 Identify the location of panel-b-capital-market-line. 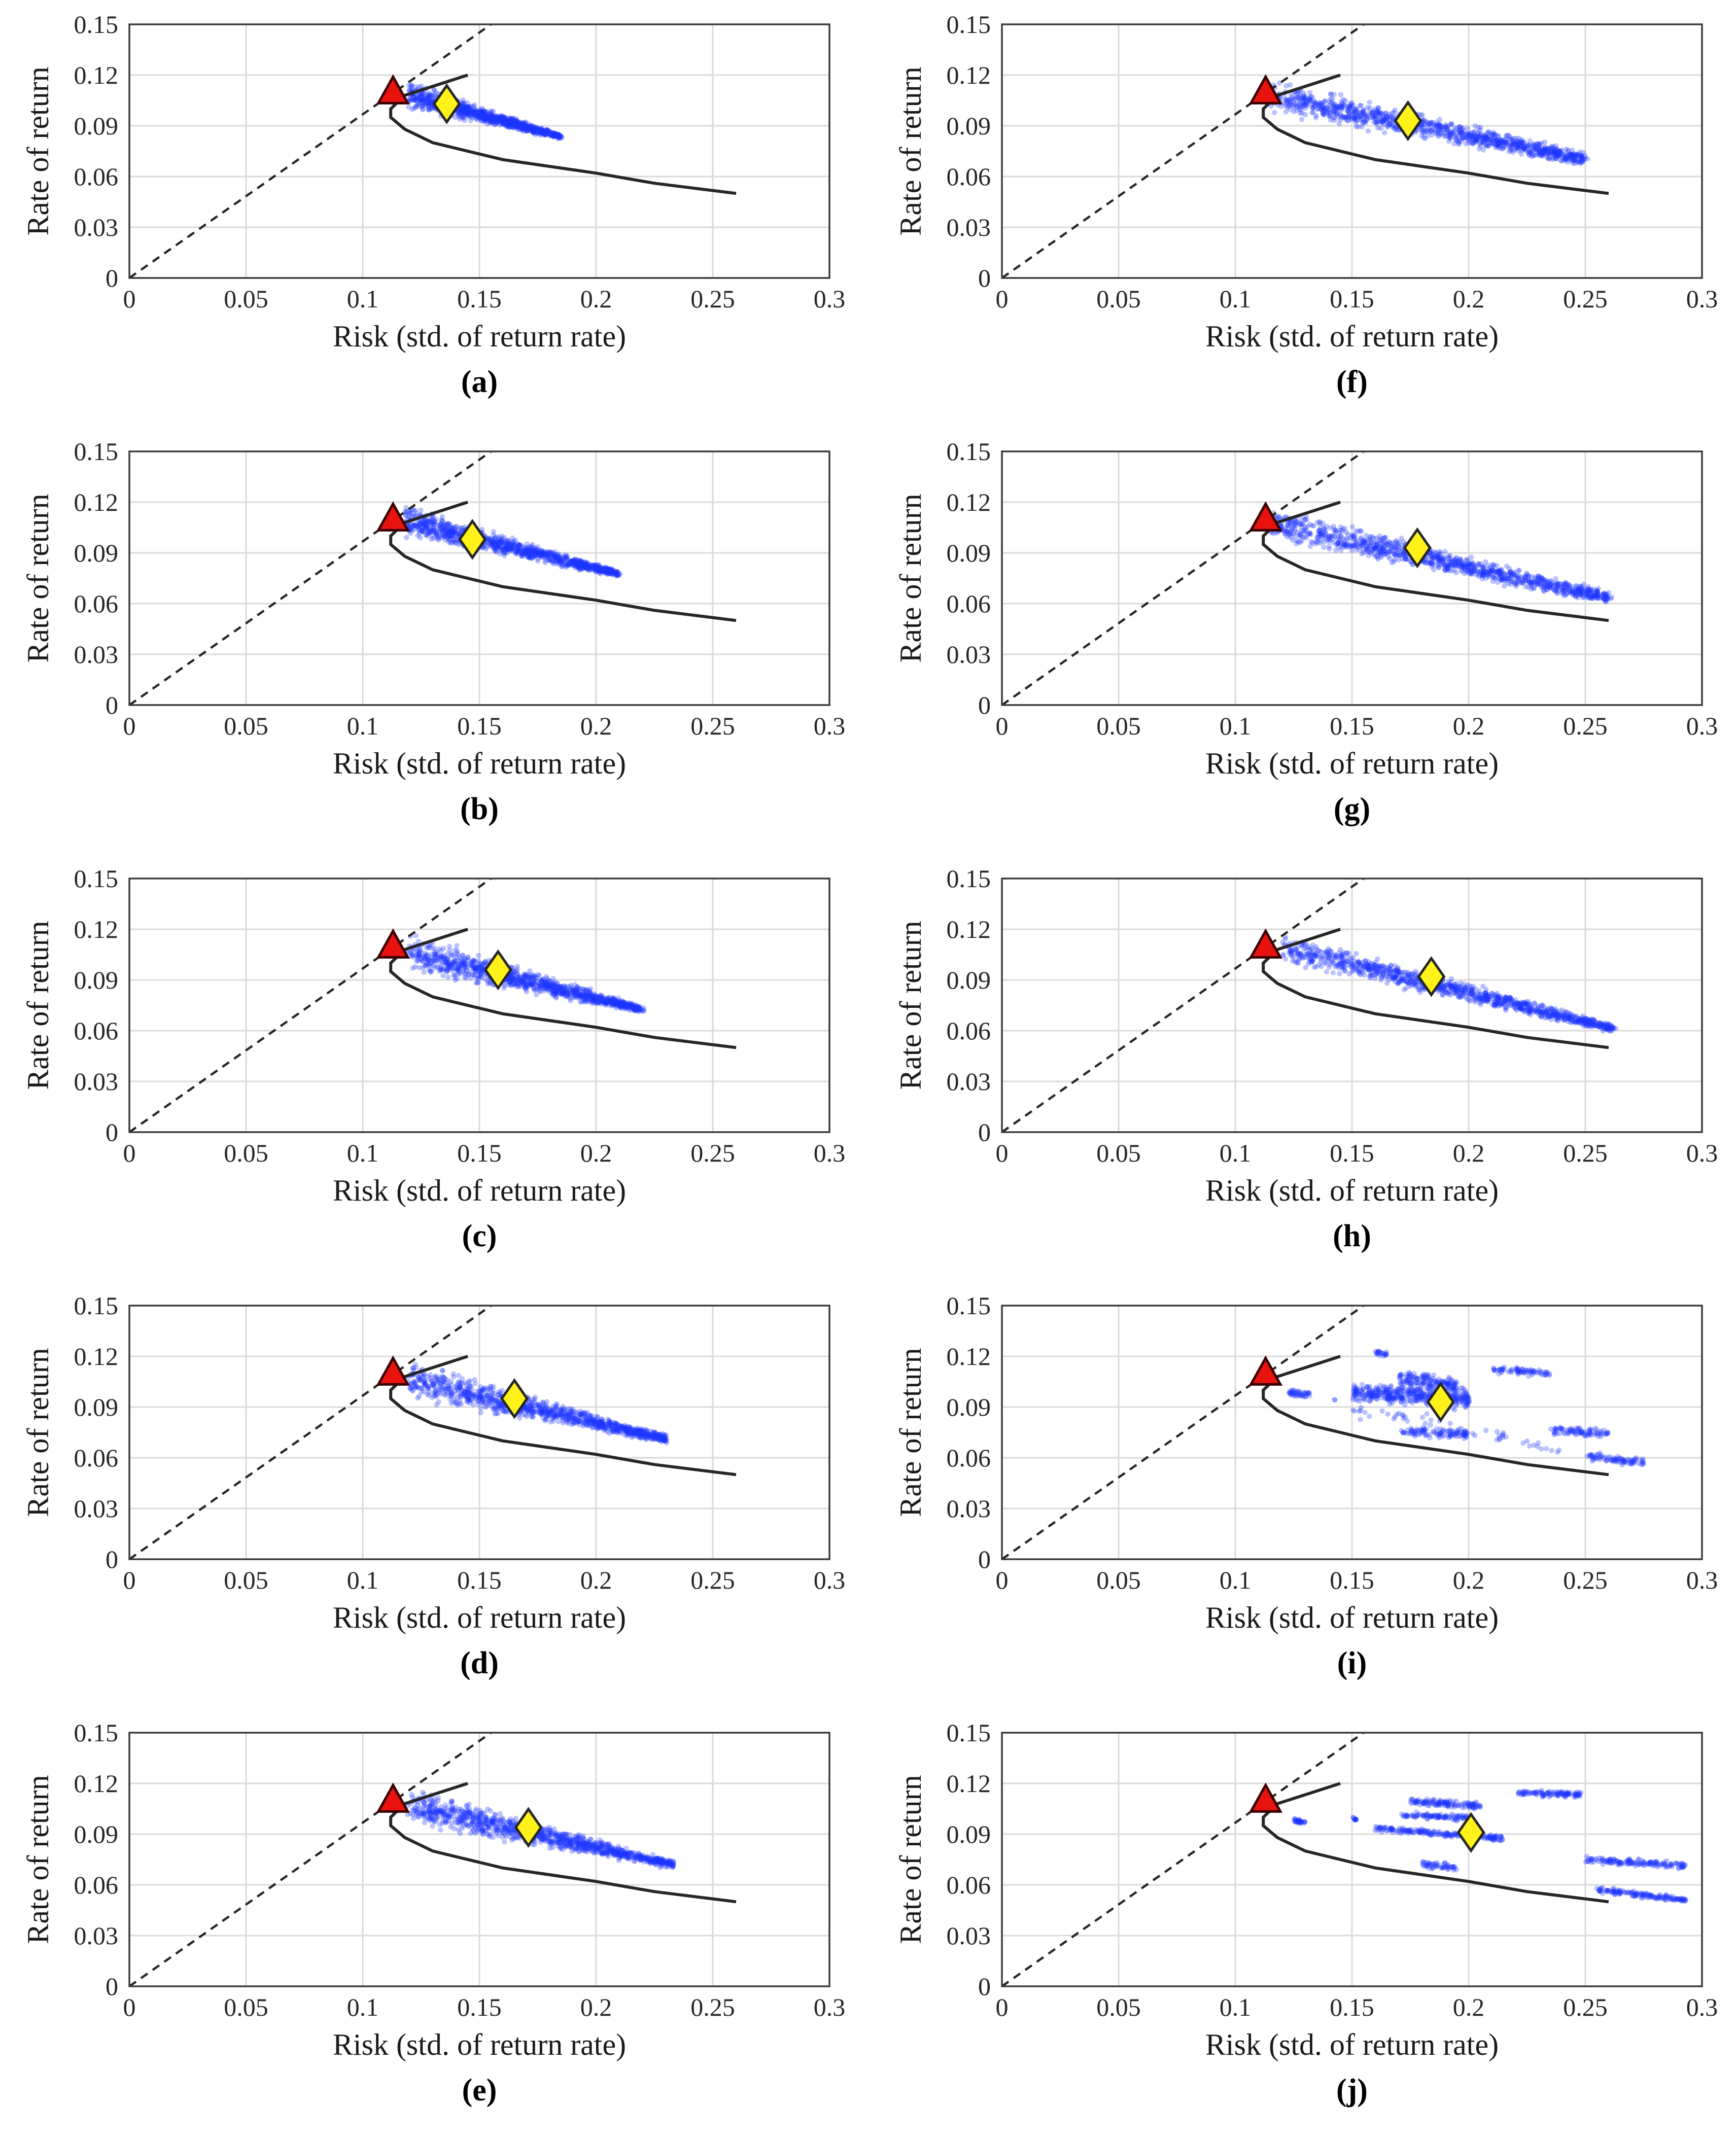
(310, 578).